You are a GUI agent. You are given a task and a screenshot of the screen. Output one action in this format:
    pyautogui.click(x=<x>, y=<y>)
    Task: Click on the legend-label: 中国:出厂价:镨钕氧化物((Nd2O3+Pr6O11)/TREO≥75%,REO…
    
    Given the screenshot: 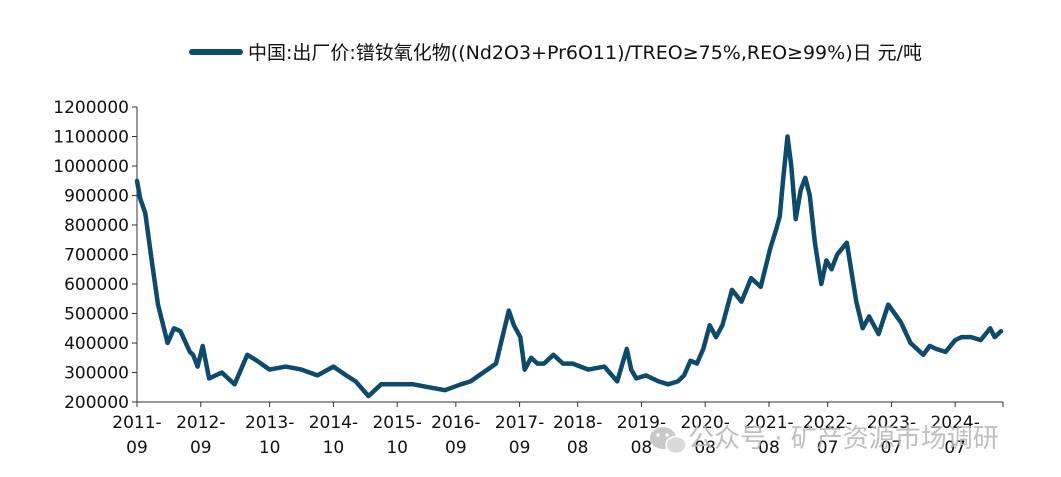 What is the action you would take?
    pyautogui.click(x=585, y=53)
    